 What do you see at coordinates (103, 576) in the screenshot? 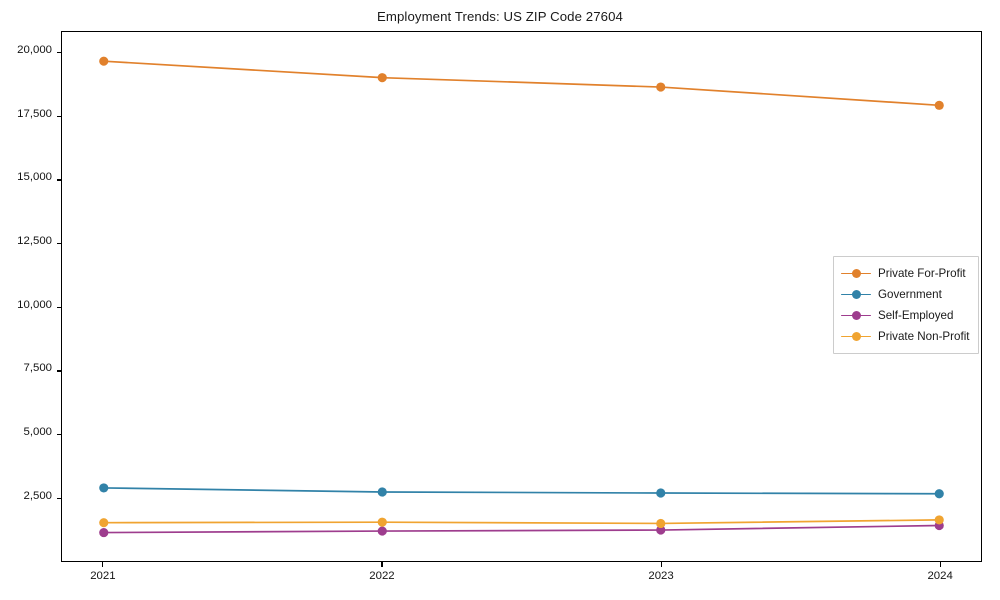
I see `x-tick-label: 2021` at bounding box center [103, 576].